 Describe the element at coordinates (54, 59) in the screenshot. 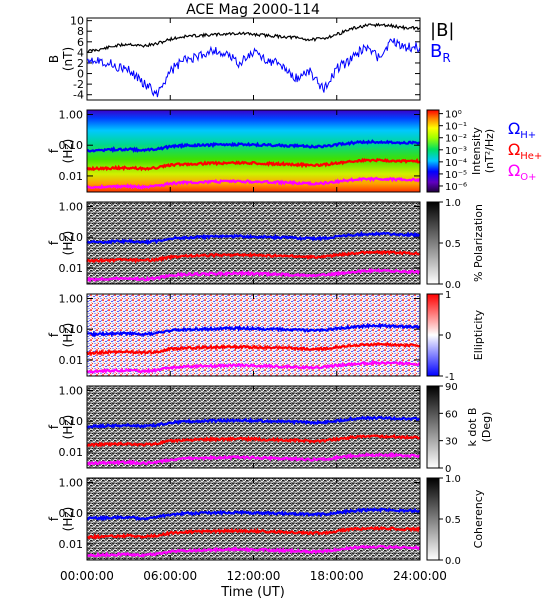

I see `panel-field-ylabel-line1: B` at that location.